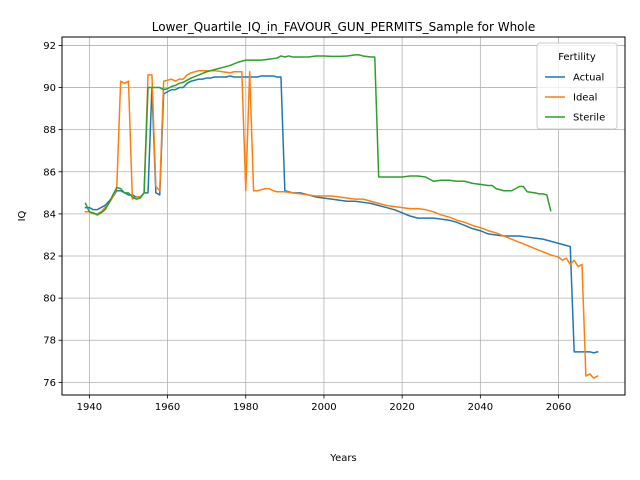 The image size is (640, 480). Describe the element at coordinates (589, 118) in the screenshot. I see `legend-label-sterile: Sterile` at that location.